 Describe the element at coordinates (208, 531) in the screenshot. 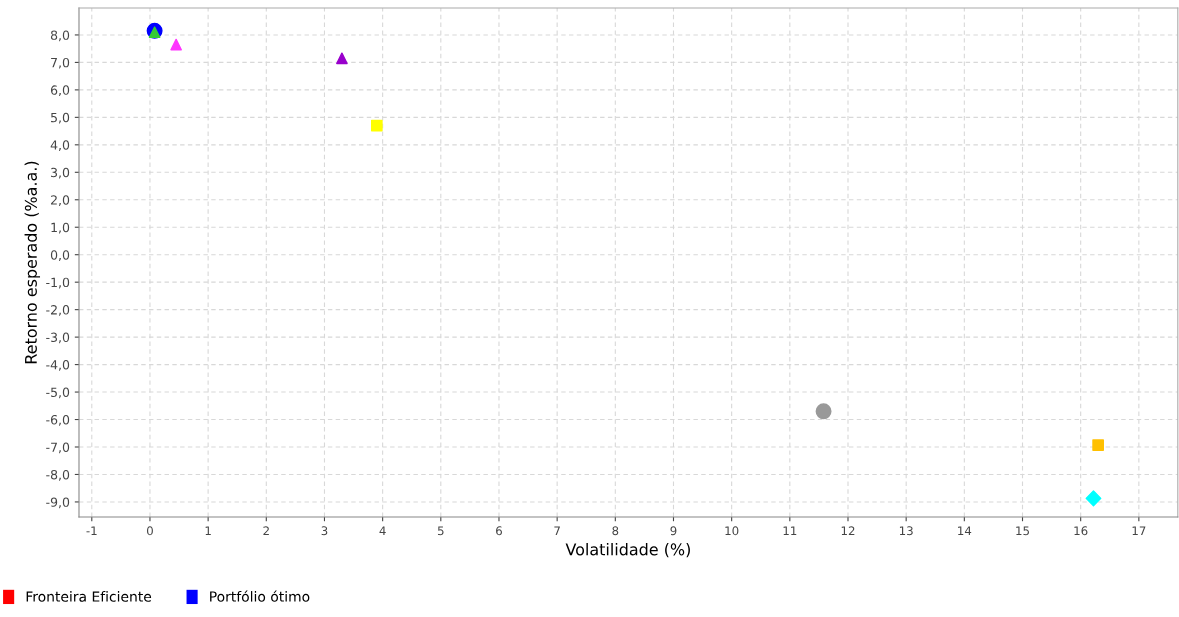

I see `x-tick-label: 1` at that location.